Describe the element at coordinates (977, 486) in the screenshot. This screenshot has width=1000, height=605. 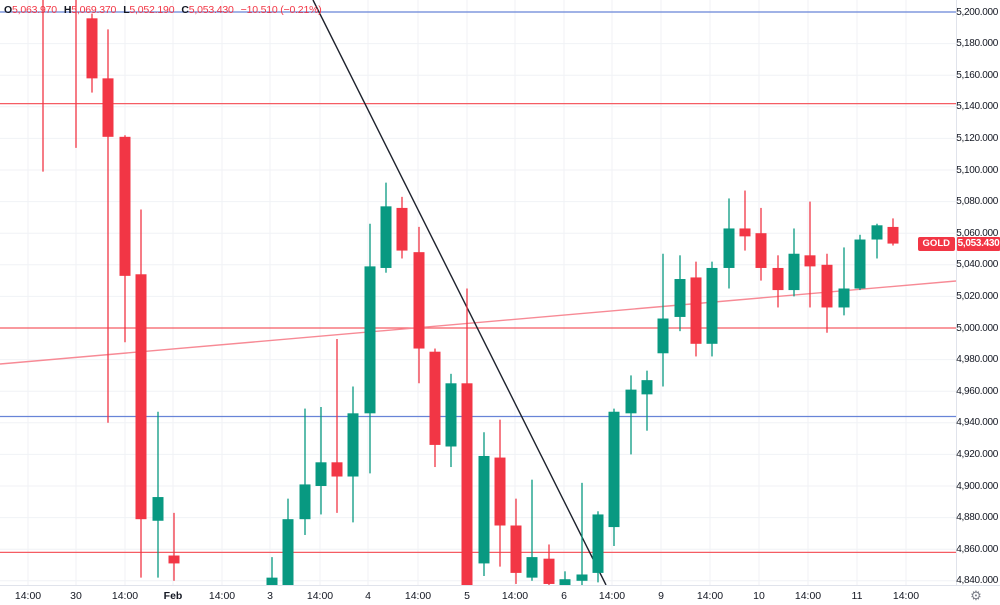
I see `price-axis-label: 4,900.000` at that location.